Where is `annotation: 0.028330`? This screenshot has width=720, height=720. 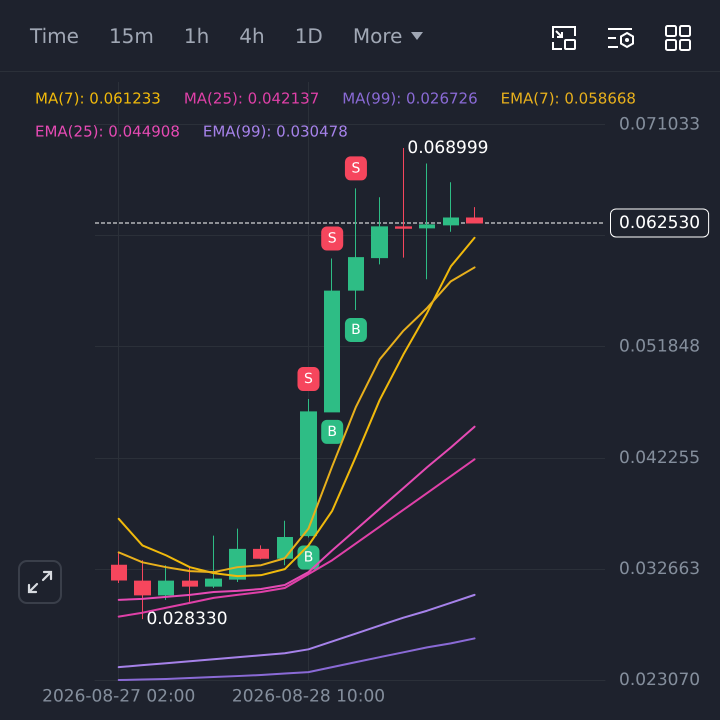 annotation: 0.028330 is located at coordinates (187, 619).